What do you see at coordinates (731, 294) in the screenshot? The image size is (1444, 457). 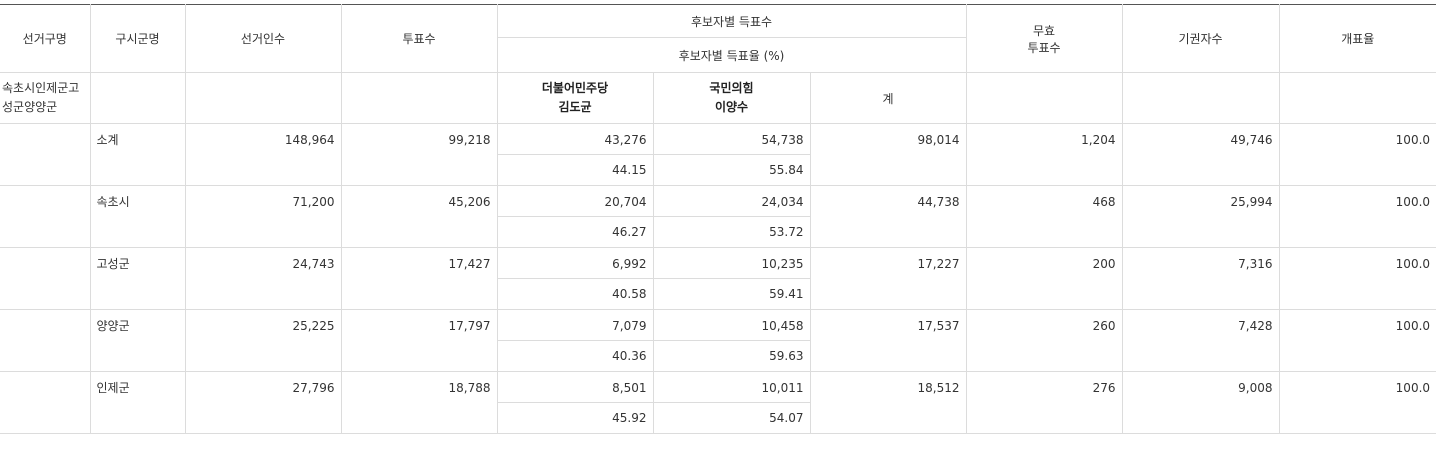 I see `candidate-2-rate: 59.41` at bounding box center [731, 294].